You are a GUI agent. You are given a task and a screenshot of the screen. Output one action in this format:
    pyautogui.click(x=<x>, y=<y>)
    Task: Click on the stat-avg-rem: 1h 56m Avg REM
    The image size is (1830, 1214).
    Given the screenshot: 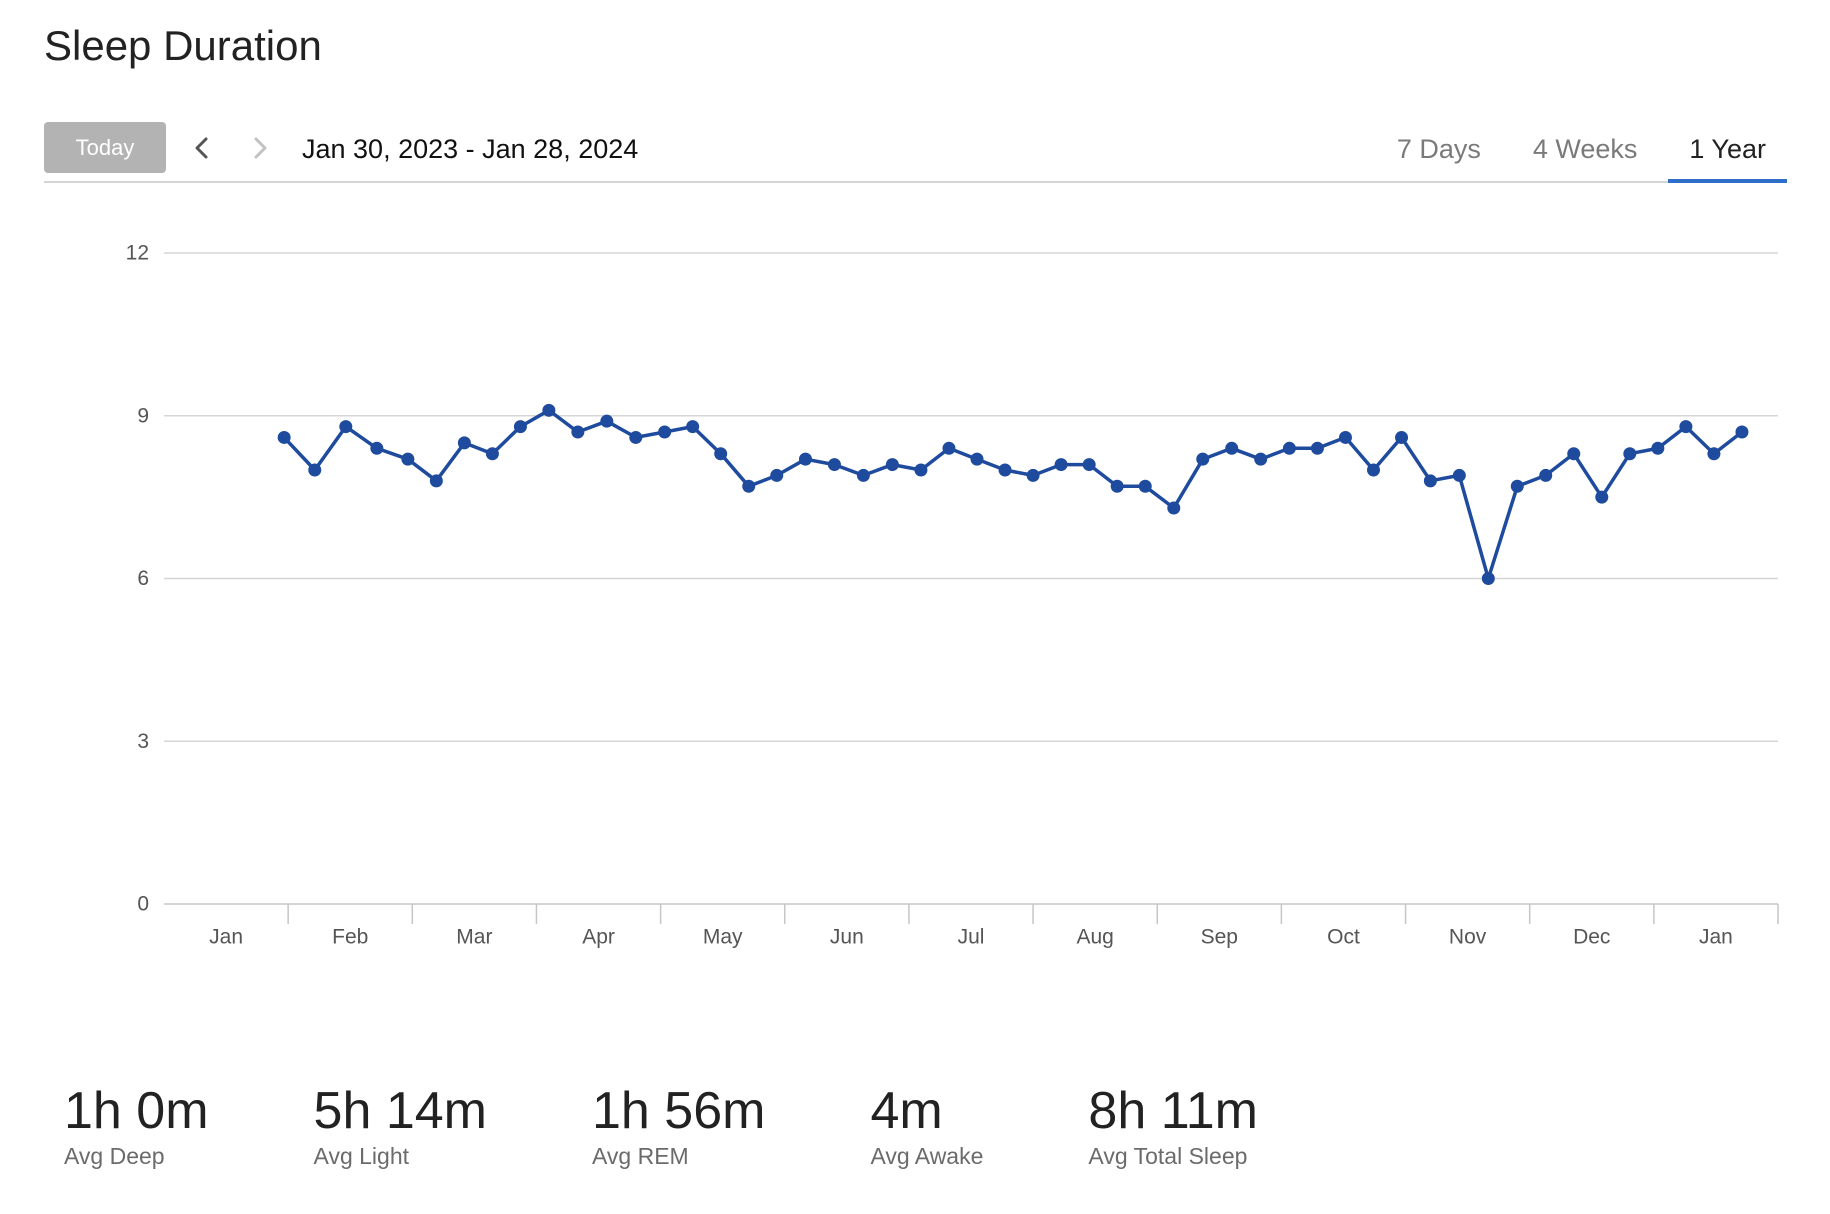 What is the action you would take?
    pyautogui.click(x=678, y=1127)
    